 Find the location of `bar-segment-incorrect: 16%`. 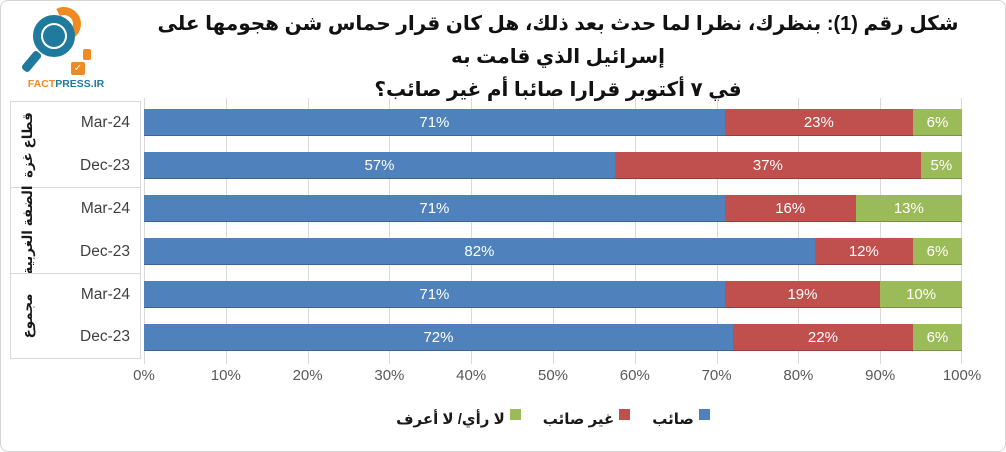

bar-segment-incorrect: 16% is located at coordinates (790, 208).